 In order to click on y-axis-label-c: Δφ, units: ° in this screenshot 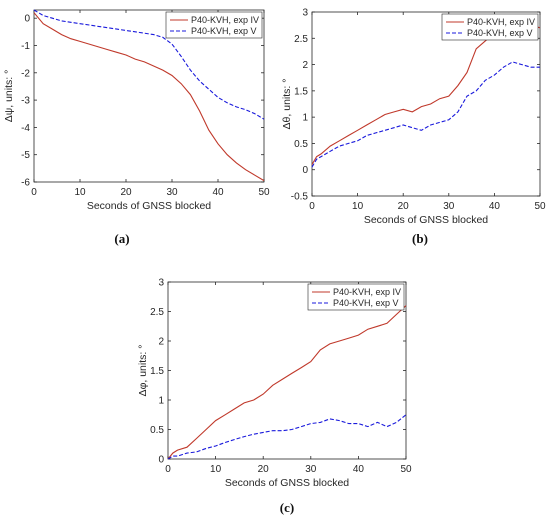, I will do `click(143, 371)`.